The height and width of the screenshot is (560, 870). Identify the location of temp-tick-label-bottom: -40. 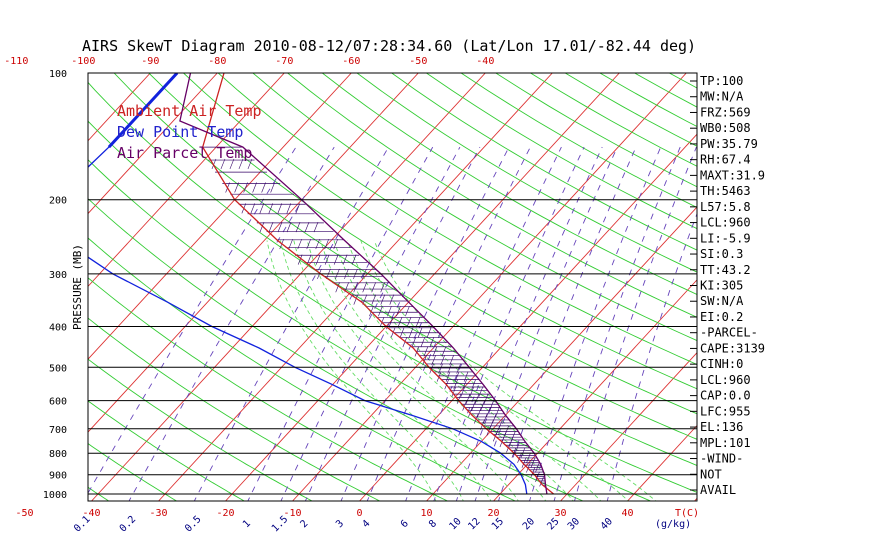
(92, 513).